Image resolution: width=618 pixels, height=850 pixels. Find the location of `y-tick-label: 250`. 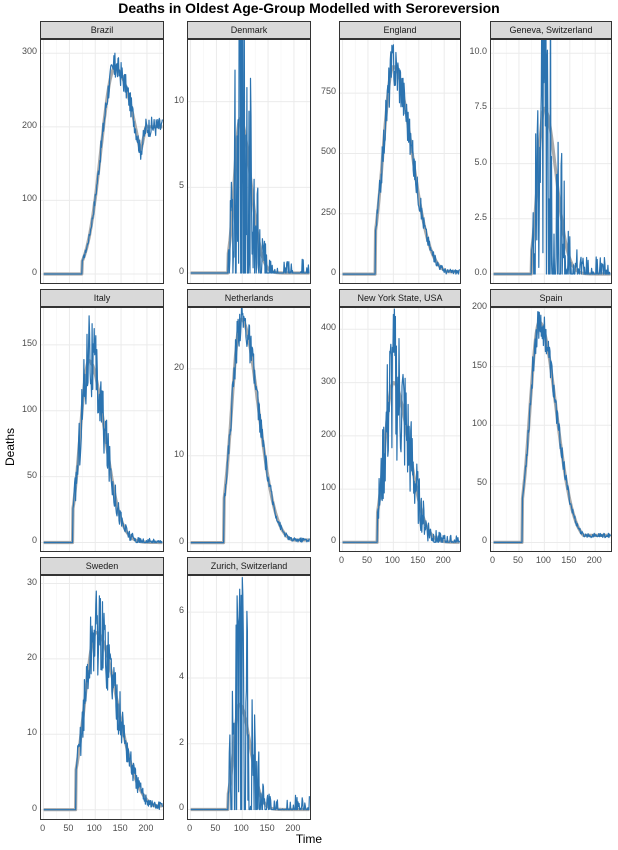

y-tick-label: 250 is located at coordinates (328, 211).